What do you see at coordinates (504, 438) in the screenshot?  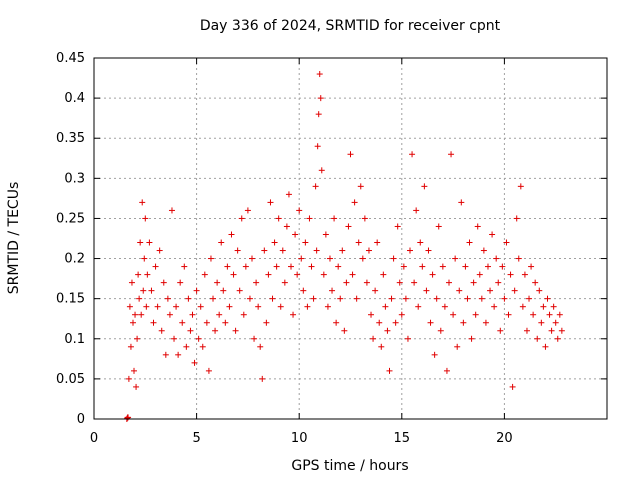 I see `x-tick-label: 20` at bounding box center [504, 438].